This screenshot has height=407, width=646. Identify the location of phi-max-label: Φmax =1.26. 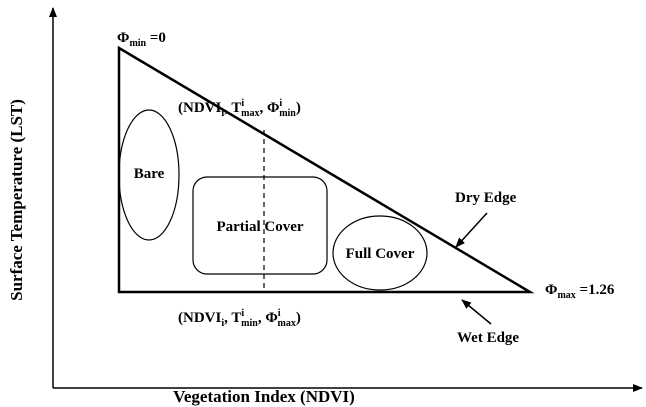
(580, 291).